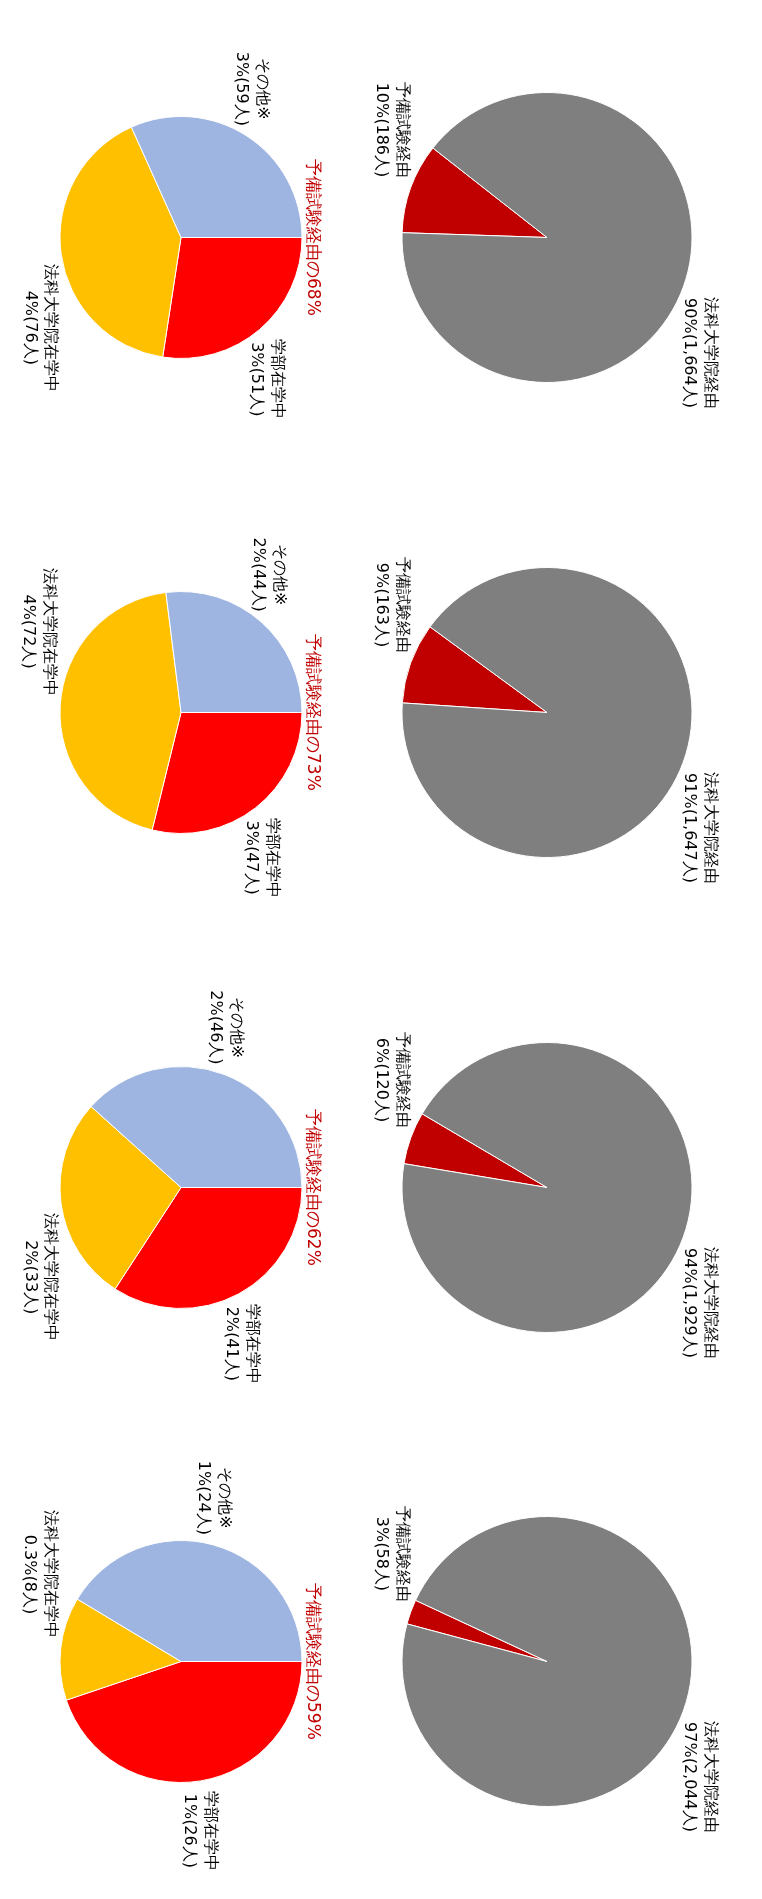 The image size is (762, 1899). I want to click on data-label: 2%(41人), so click(233, 1343).